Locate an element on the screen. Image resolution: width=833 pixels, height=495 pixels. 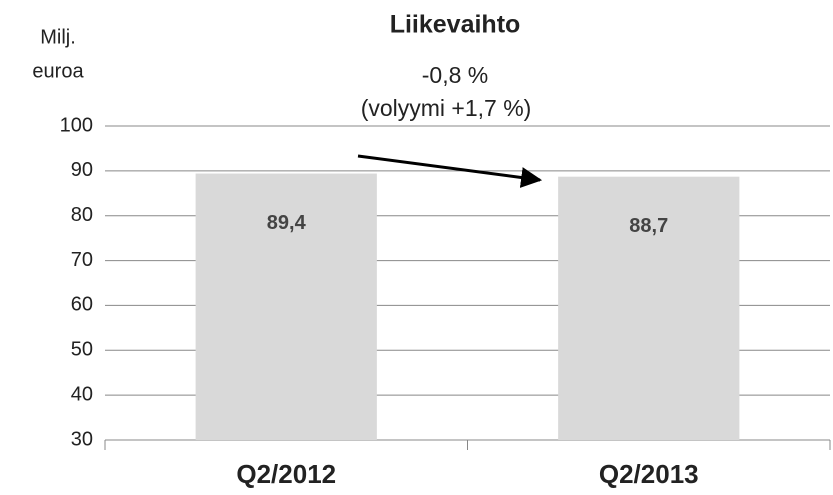
data-label: 89,4 is located at coordinates (287, 223).